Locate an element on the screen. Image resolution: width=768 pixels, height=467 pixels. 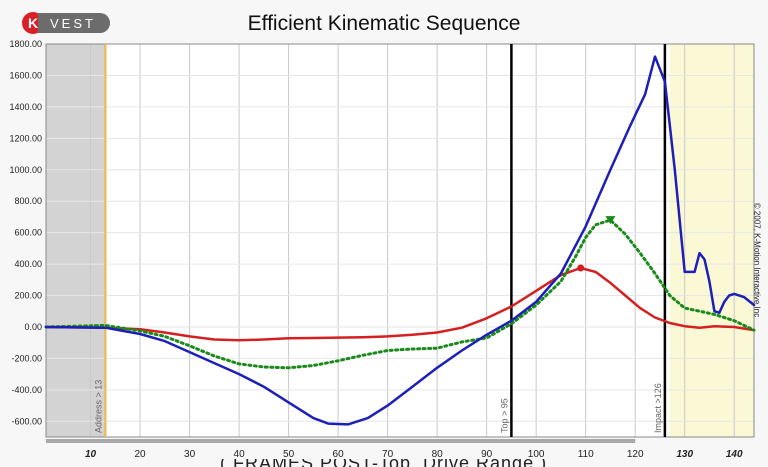
y-tick-label: 1800.00 is located at coordinates (25, 44).